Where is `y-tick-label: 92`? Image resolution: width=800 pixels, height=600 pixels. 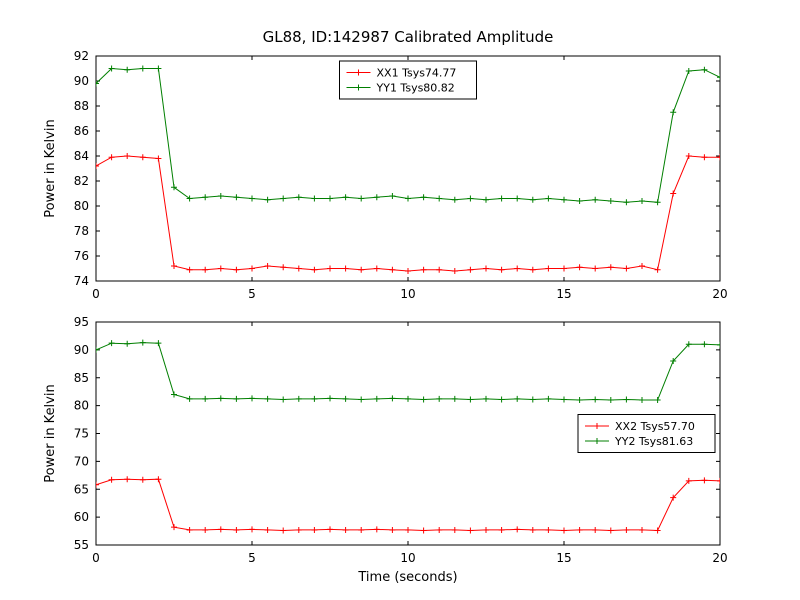
y-tick-label: 92 is located at coordinates (81, 56).